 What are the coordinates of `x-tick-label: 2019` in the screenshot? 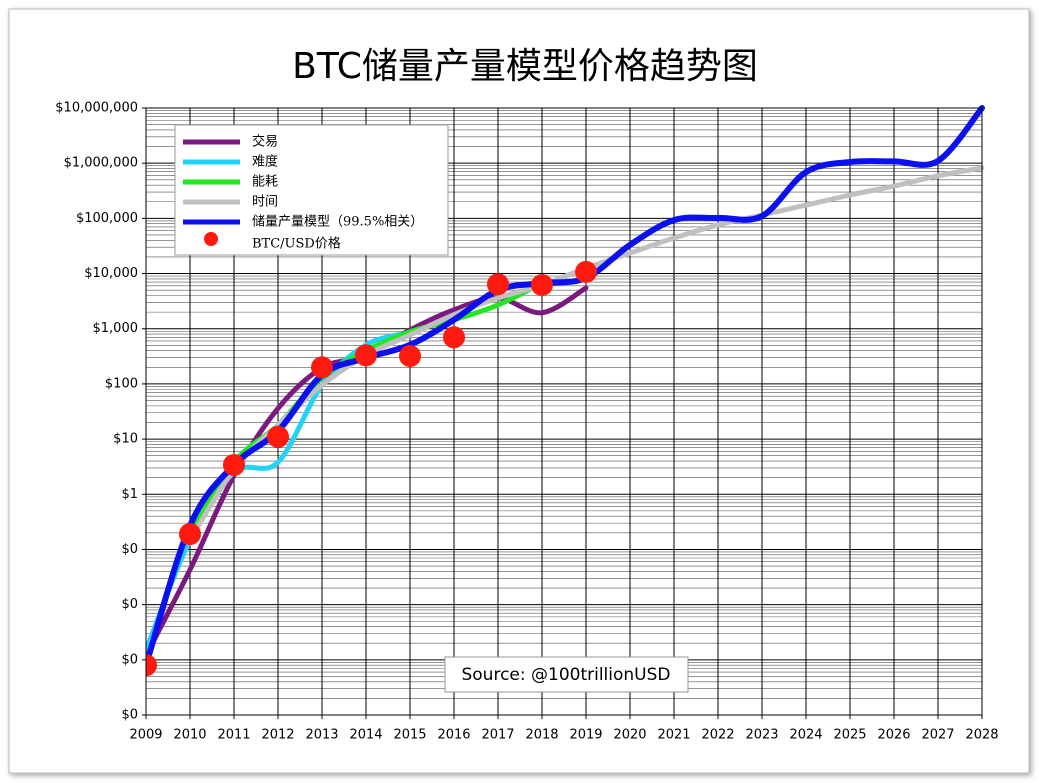 It's located at (585, 735).